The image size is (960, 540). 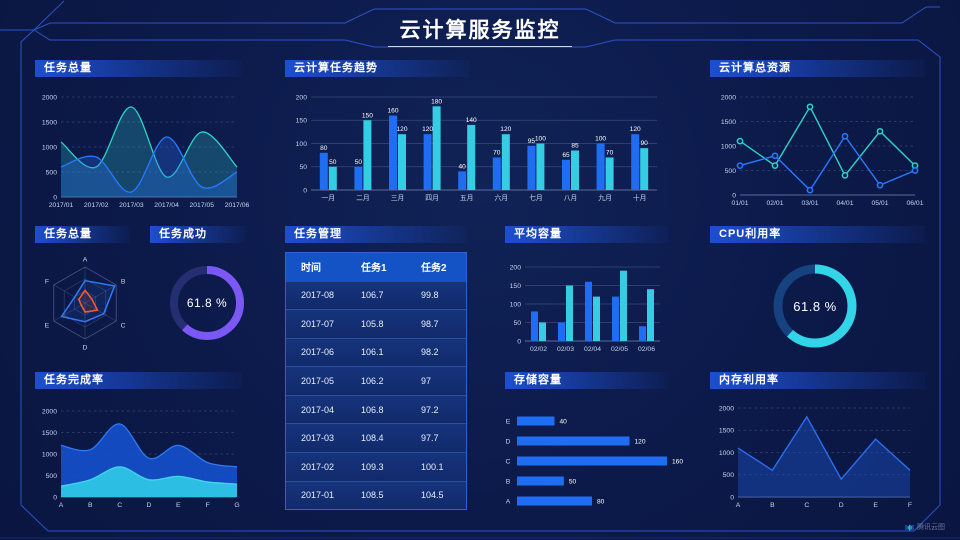 I want to click on svg-text: 85, so click(x=575, y=145).